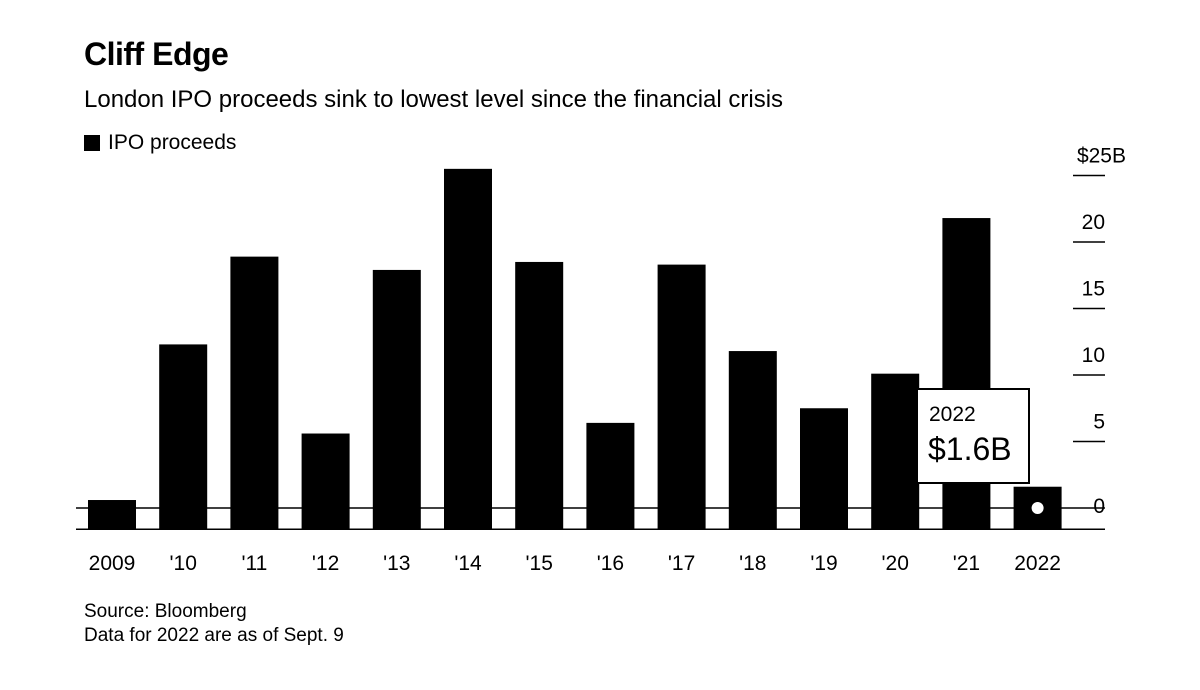 The width and height of the screenshot is (1200, 690). Describe the element at coordinates (254, 563) in the screenshot. I see `x-tick-label: '11` at that location.